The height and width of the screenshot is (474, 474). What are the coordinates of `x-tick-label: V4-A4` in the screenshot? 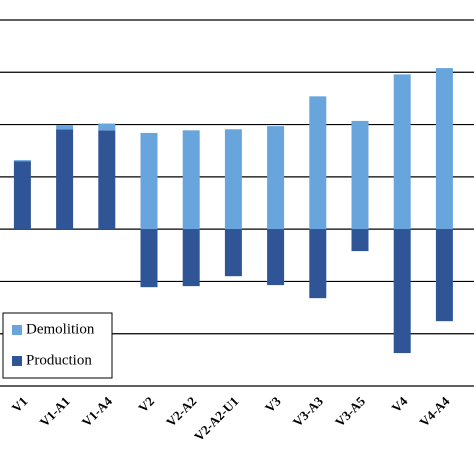 It's located at (434, 411).